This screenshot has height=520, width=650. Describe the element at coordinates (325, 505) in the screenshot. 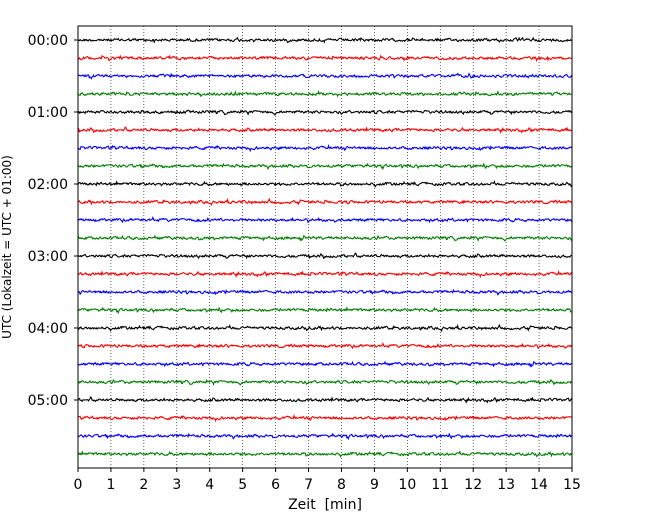

I see `x-axis-title: Zeit [min]` at that location.